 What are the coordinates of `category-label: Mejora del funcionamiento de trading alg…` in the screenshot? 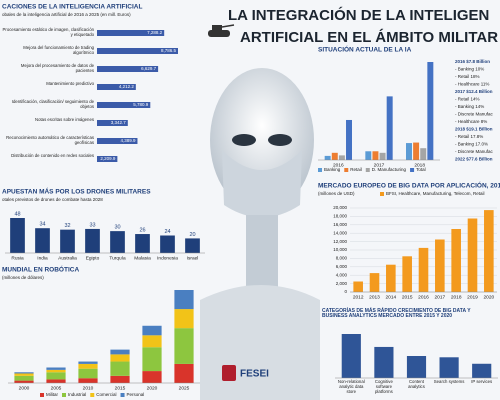 It's located at (58, 50).